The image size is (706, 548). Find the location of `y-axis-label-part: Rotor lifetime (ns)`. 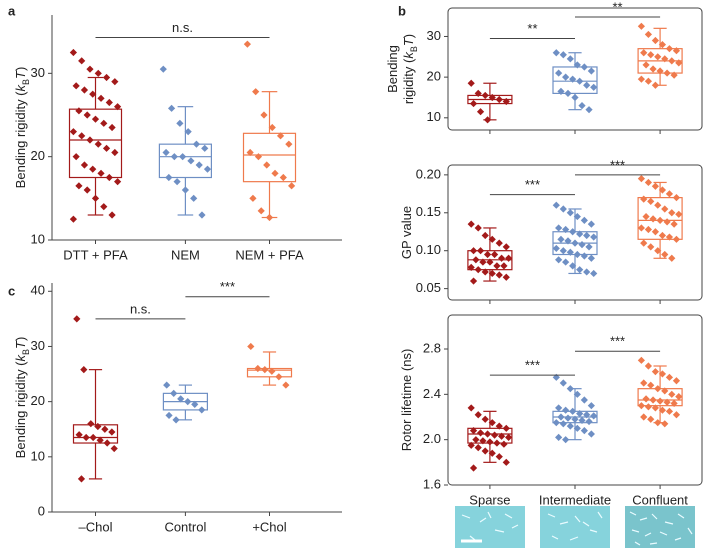

y-axis-label-part: Rotor lifetime (ns) is located at coordinates (406, 400).